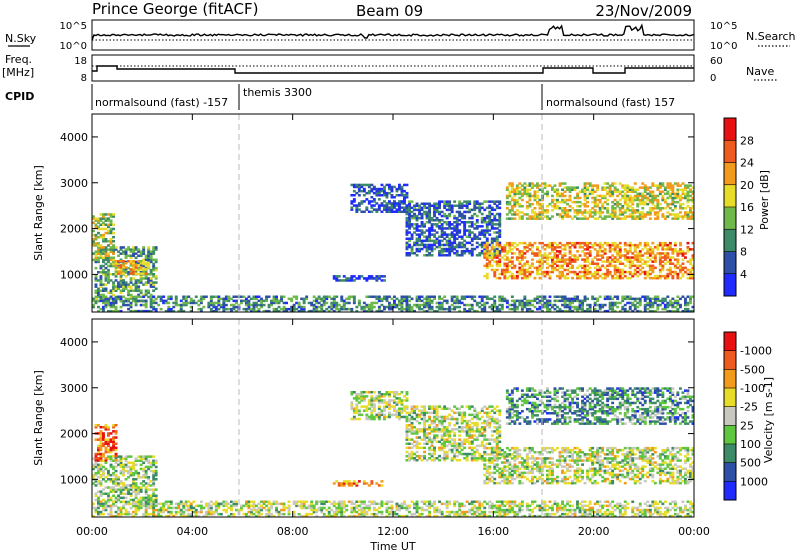 The image size is (800, 554). What do you see at coordinates (747, 207) in the screenshot?
I see `colorbar-tick-label: 16` at bounding box center [747, 207].